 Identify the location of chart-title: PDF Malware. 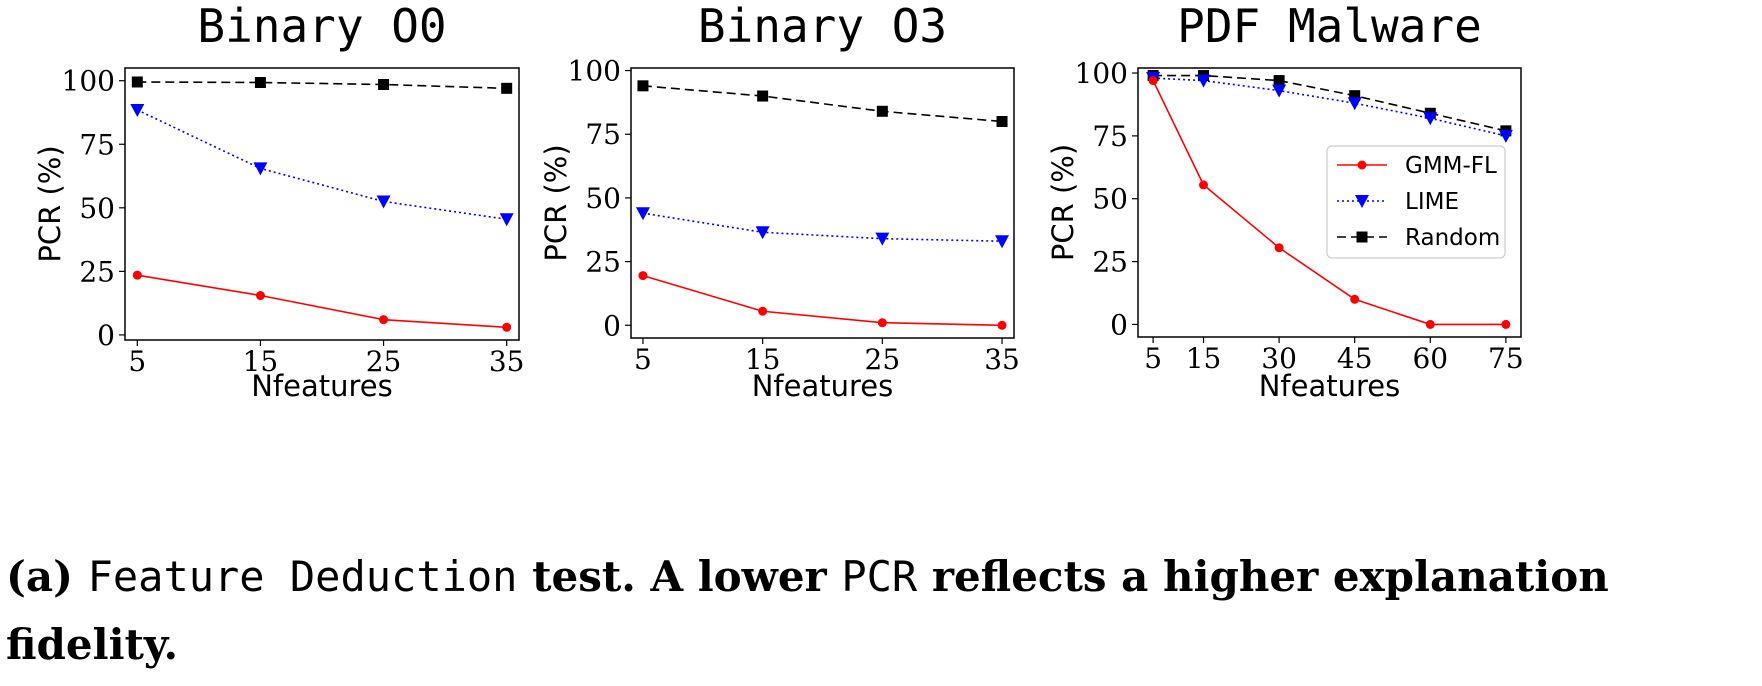
(1329, 26).